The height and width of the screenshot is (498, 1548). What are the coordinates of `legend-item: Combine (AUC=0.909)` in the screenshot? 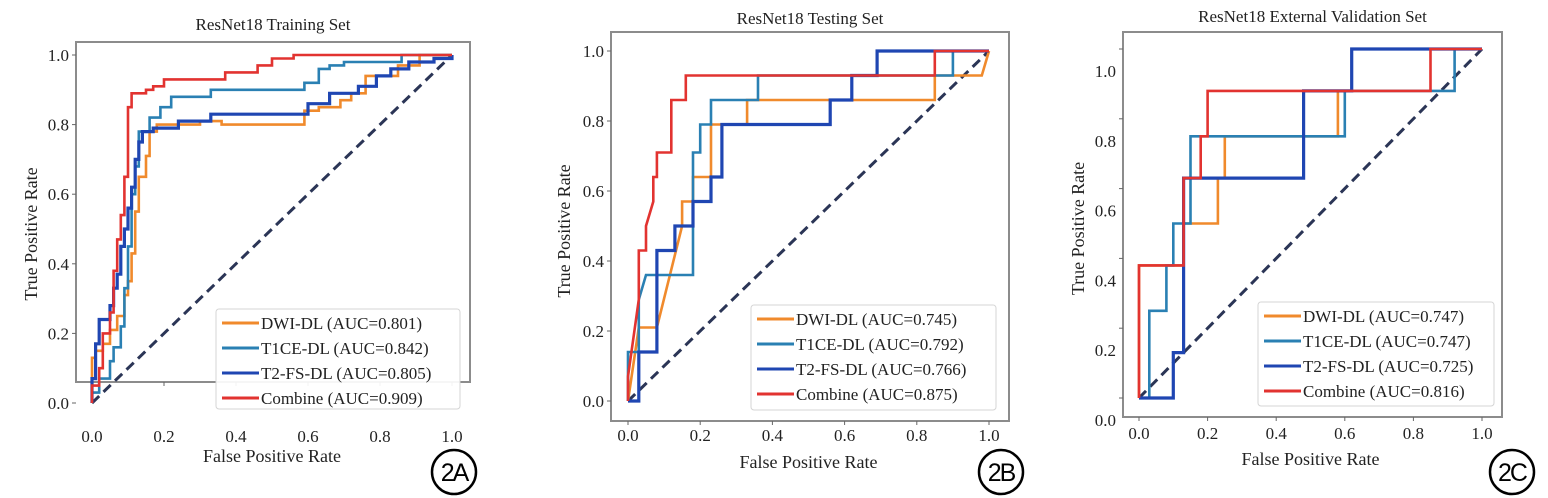 It's located at (322, 398).